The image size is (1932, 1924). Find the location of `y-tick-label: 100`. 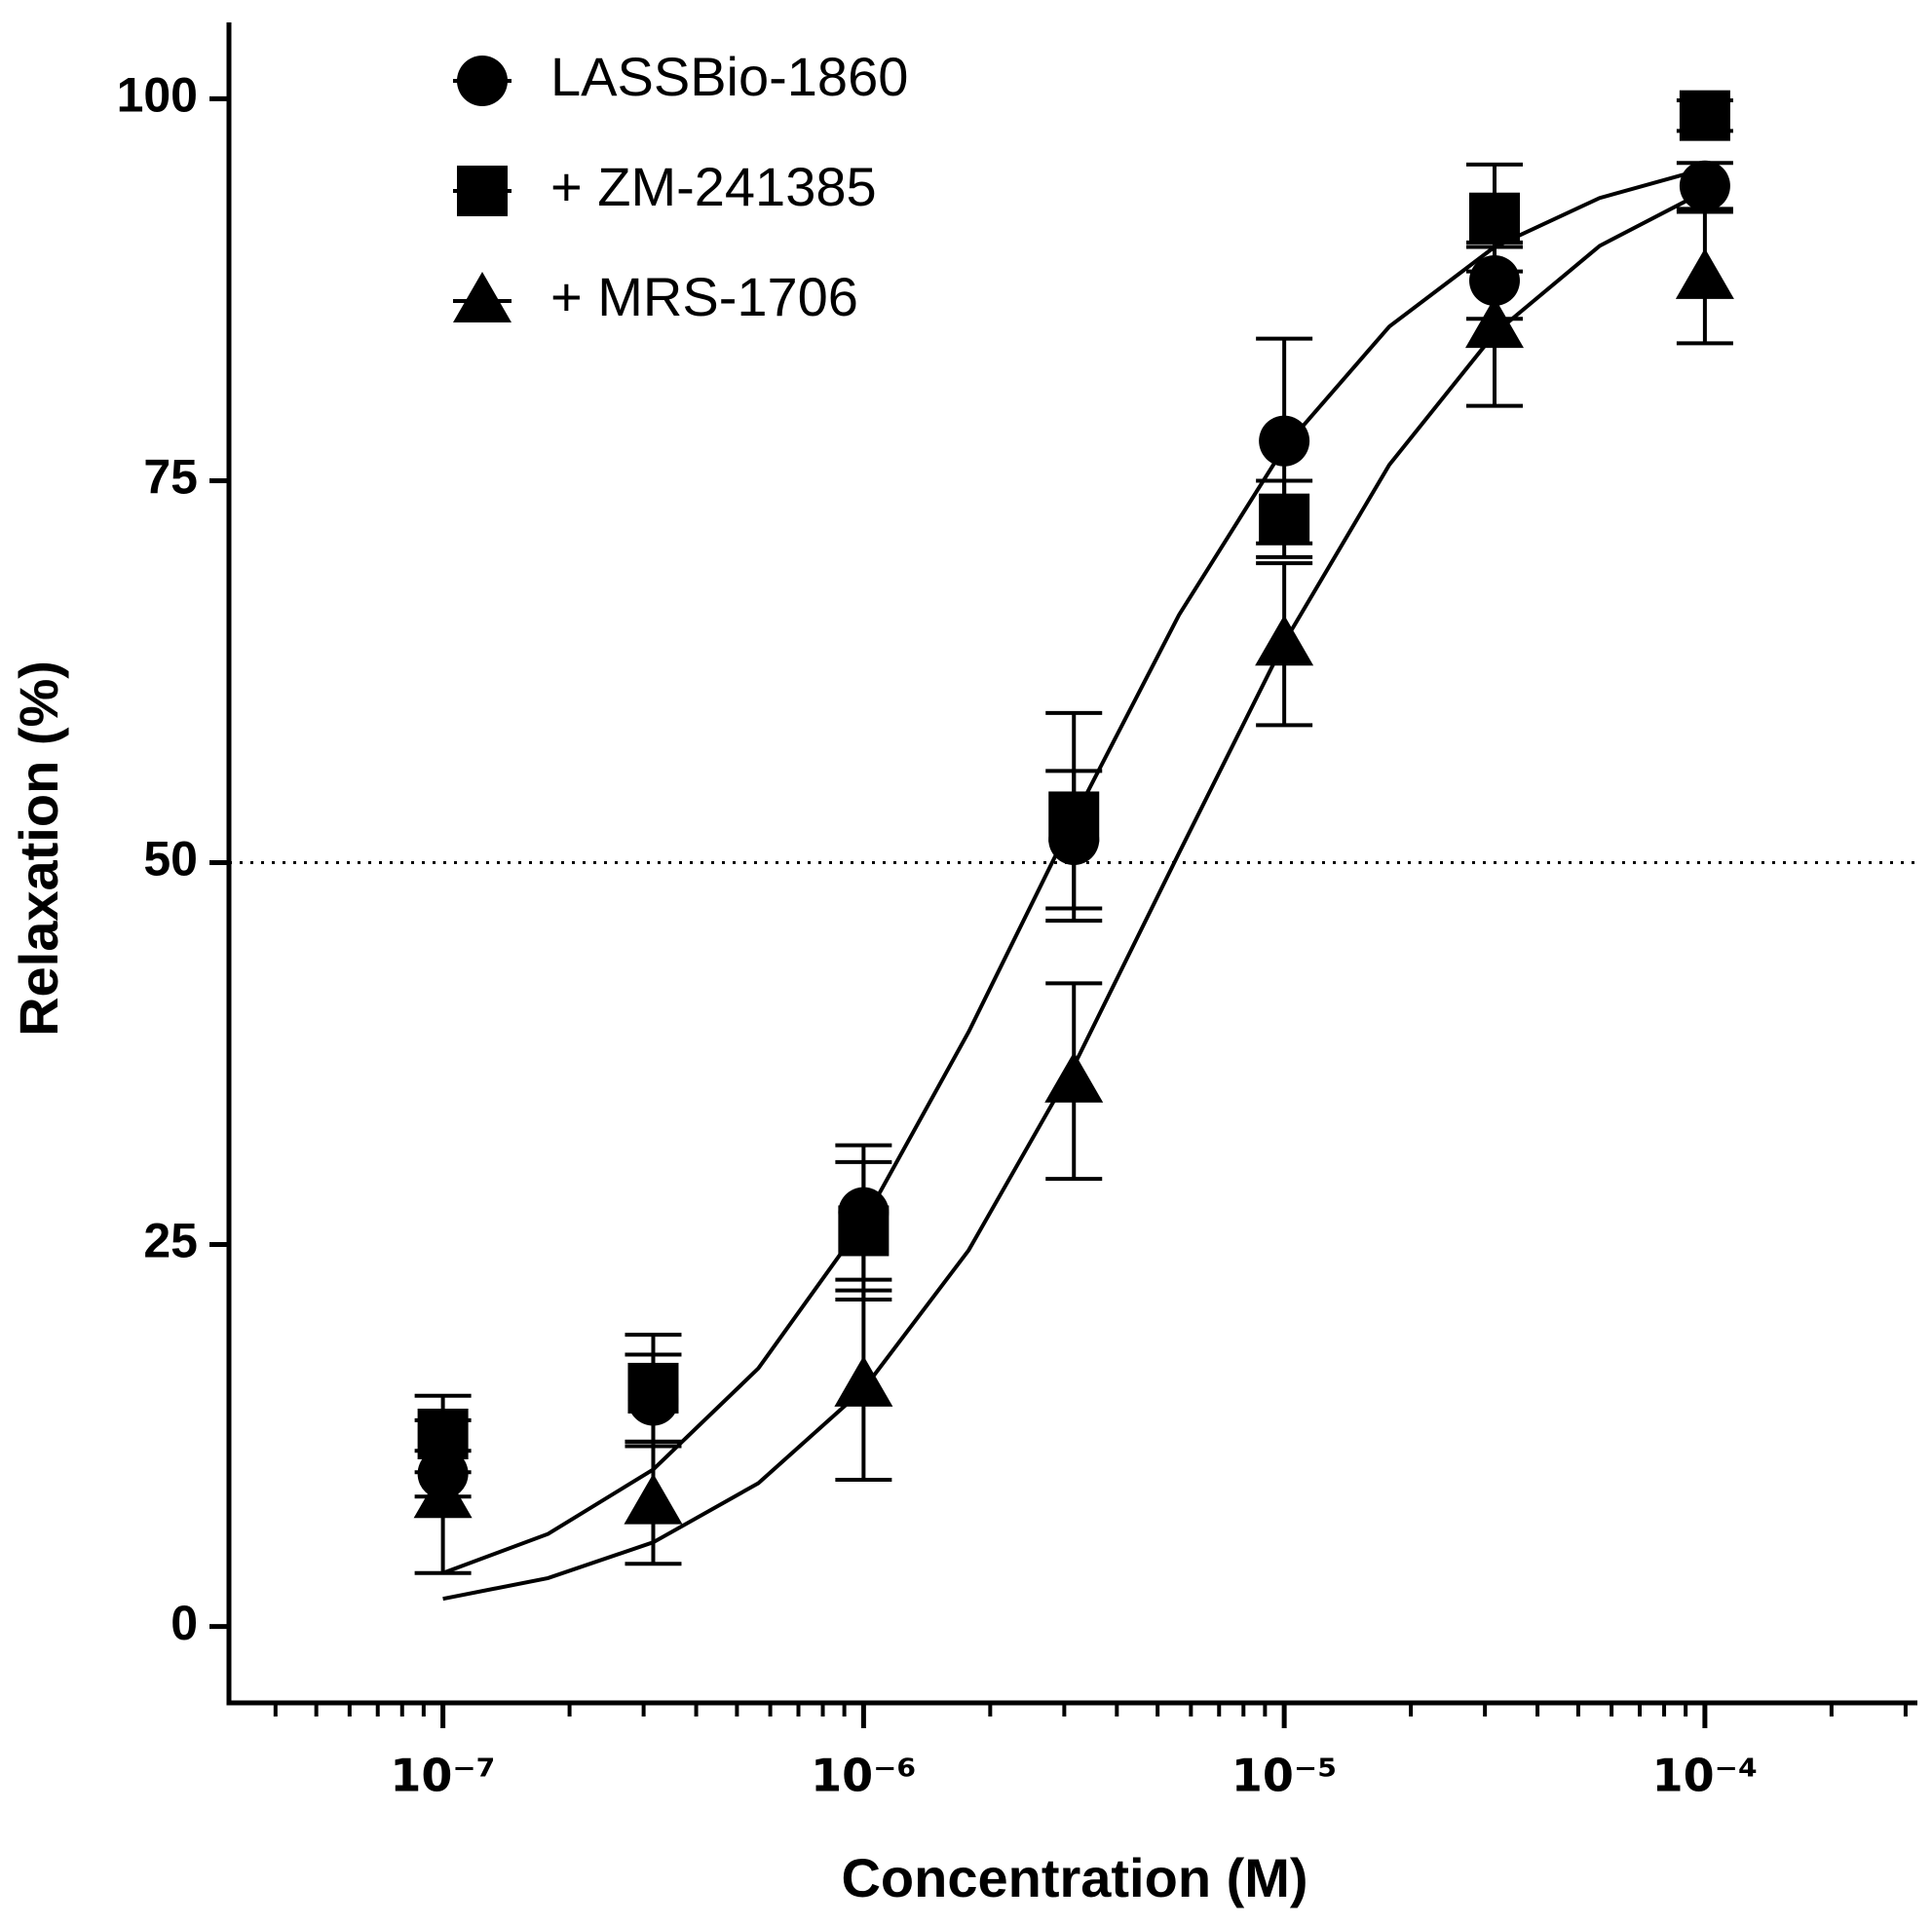

y-tick-label: 100 is located at coordinates (157, 95).